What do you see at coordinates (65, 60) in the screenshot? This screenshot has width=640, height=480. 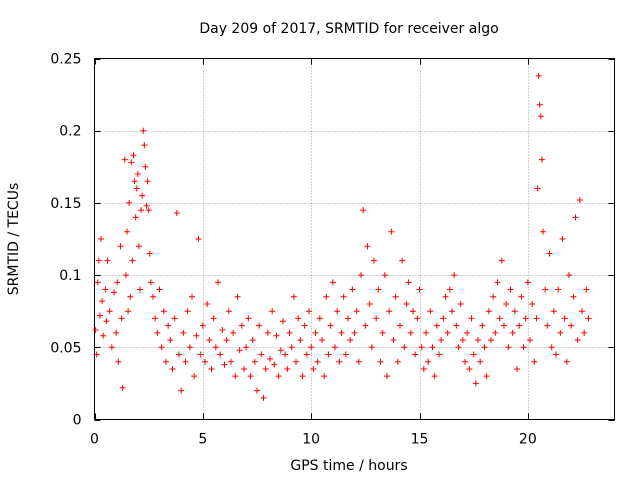 I see `y-tick-label: 0.25` at bounding box center [65, 60].